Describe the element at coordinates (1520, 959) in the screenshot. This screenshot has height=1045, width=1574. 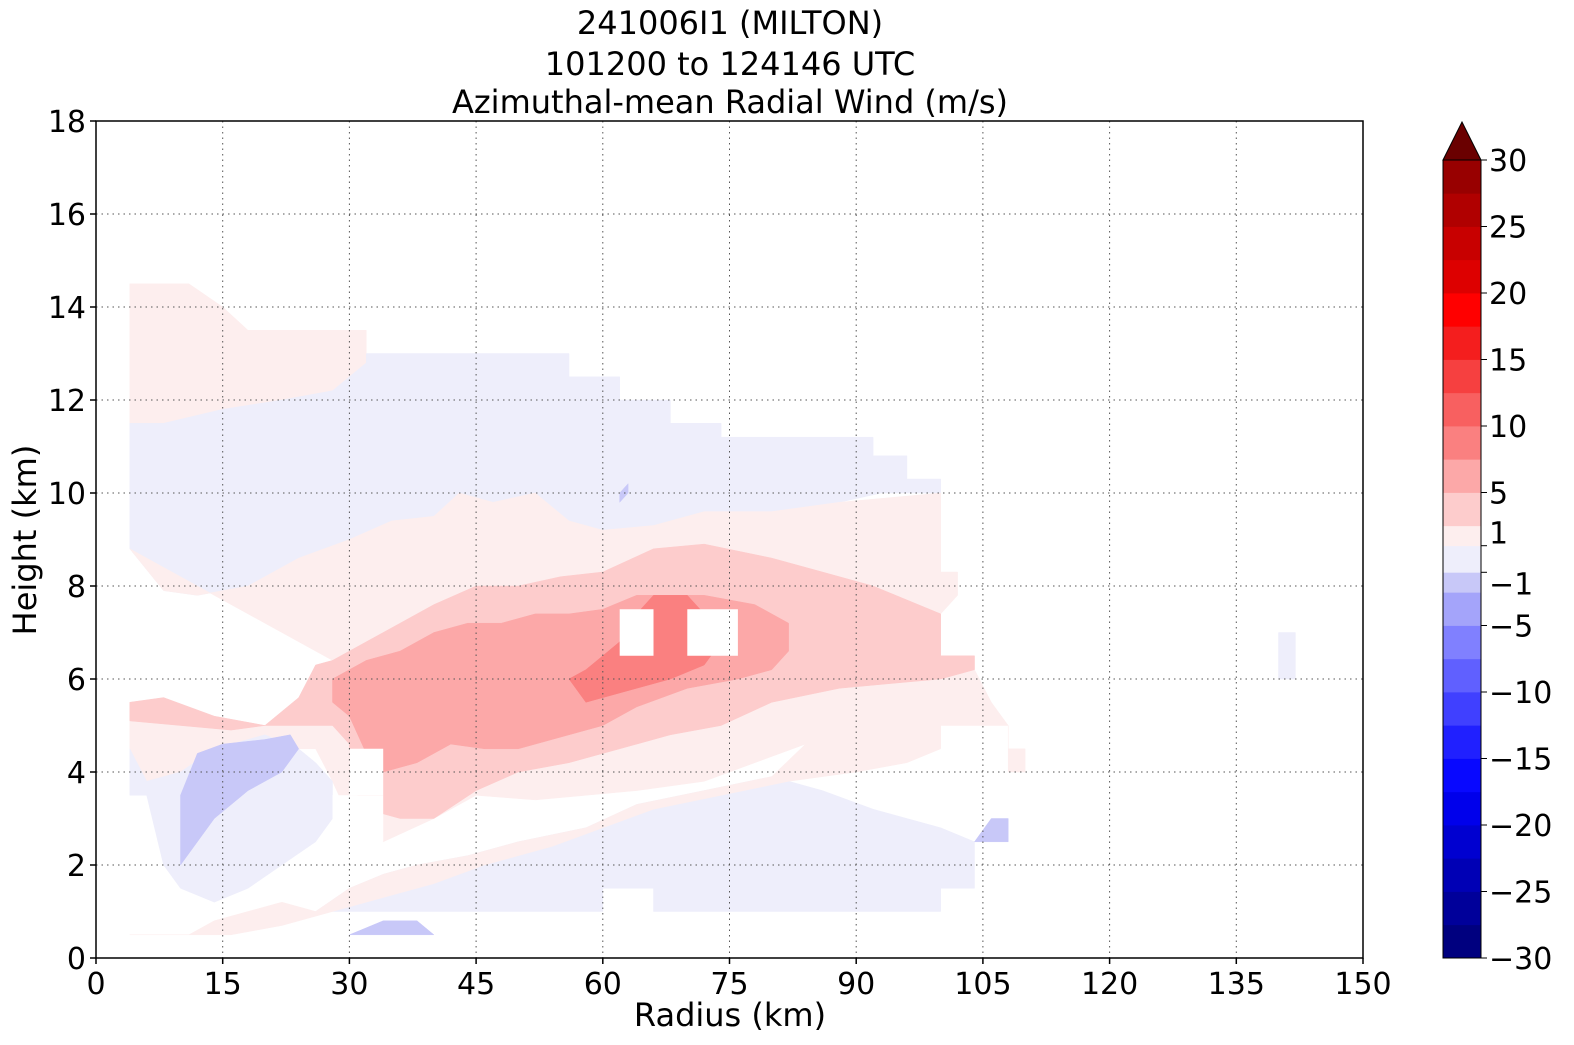
I see `colorbar-tick-label: −30` at that location.